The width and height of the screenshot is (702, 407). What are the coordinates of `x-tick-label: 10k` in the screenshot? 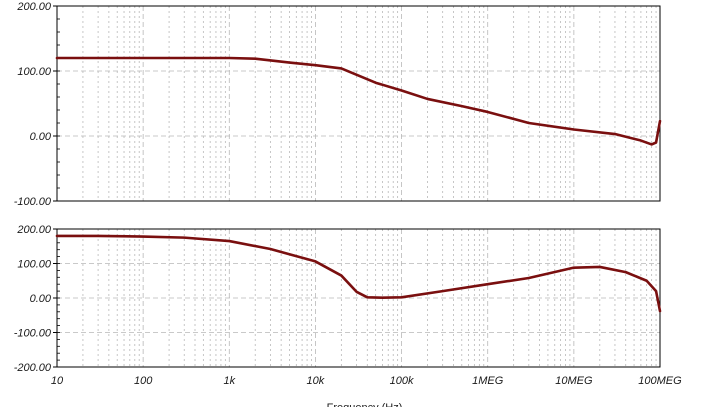 It's located at (316, 381).